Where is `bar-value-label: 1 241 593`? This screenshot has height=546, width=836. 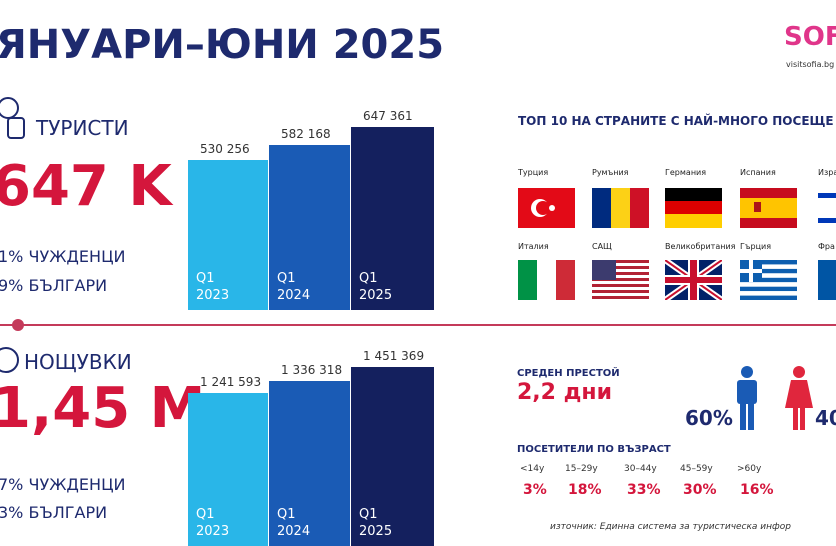 bar-value-label: 1 241 593 is located at coordinates (231, 381).